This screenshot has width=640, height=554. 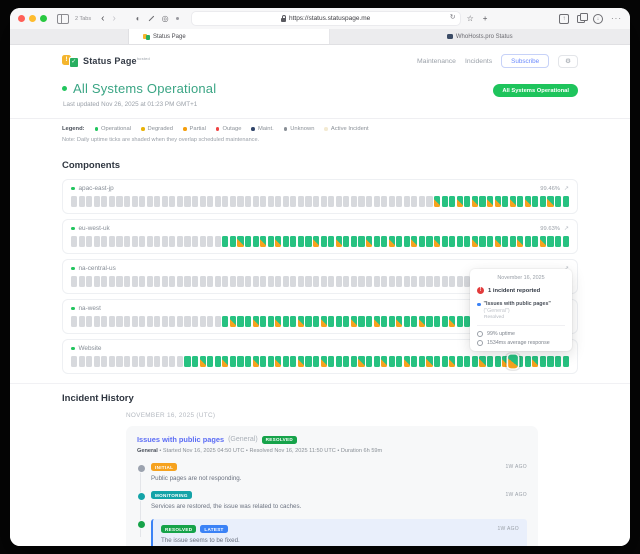 I want to click on sidebar-icon, so click(x=63, y=18).